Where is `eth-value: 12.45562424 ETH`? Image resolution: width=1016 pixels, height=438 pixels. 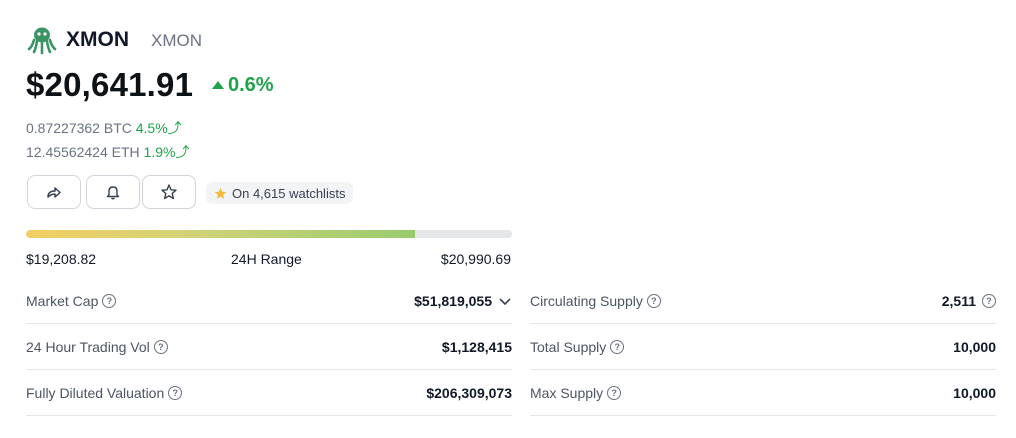
eth-value: 12.45562424 ETH is located at coordinates (83, 152).